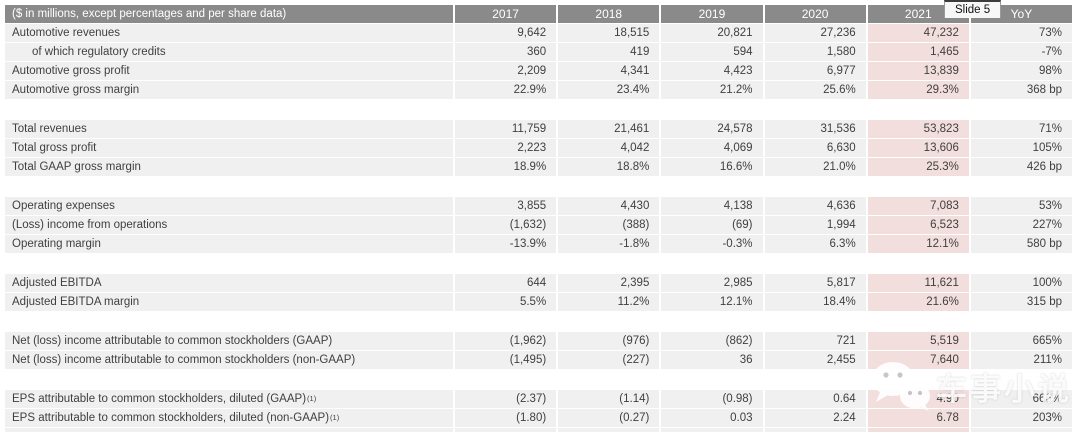 The width and height of the screenshot is (1080, 433). I want to click on cell-value: 18.4%, so click(816, 302).